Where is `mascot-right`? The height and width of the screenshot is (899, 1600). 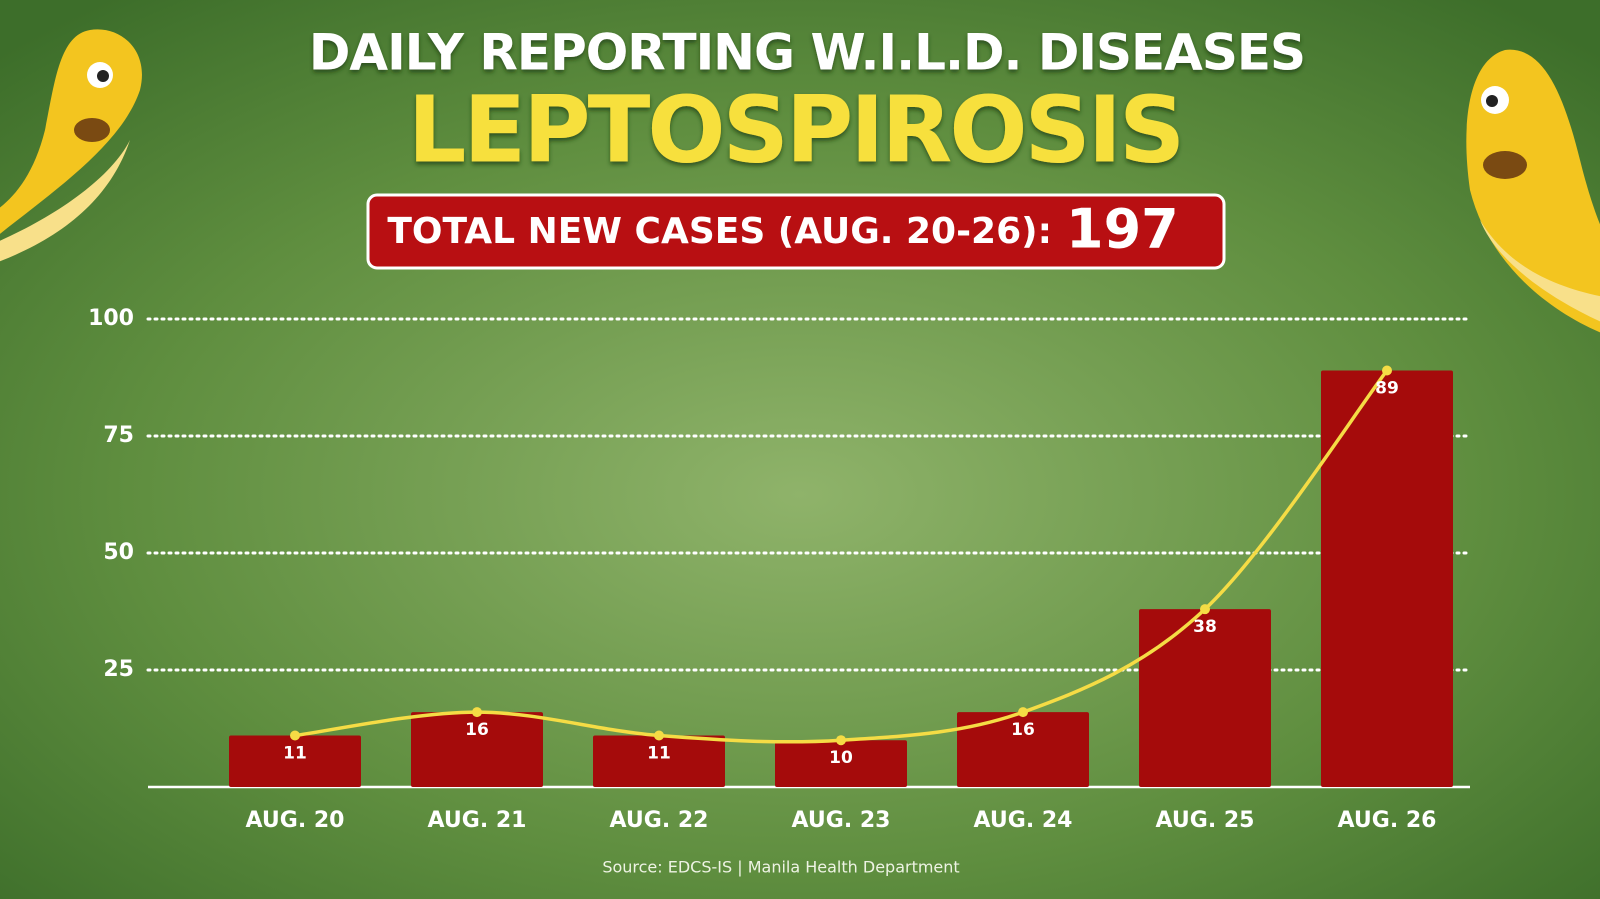 mascot-right is located at coordinates (1533, 191).